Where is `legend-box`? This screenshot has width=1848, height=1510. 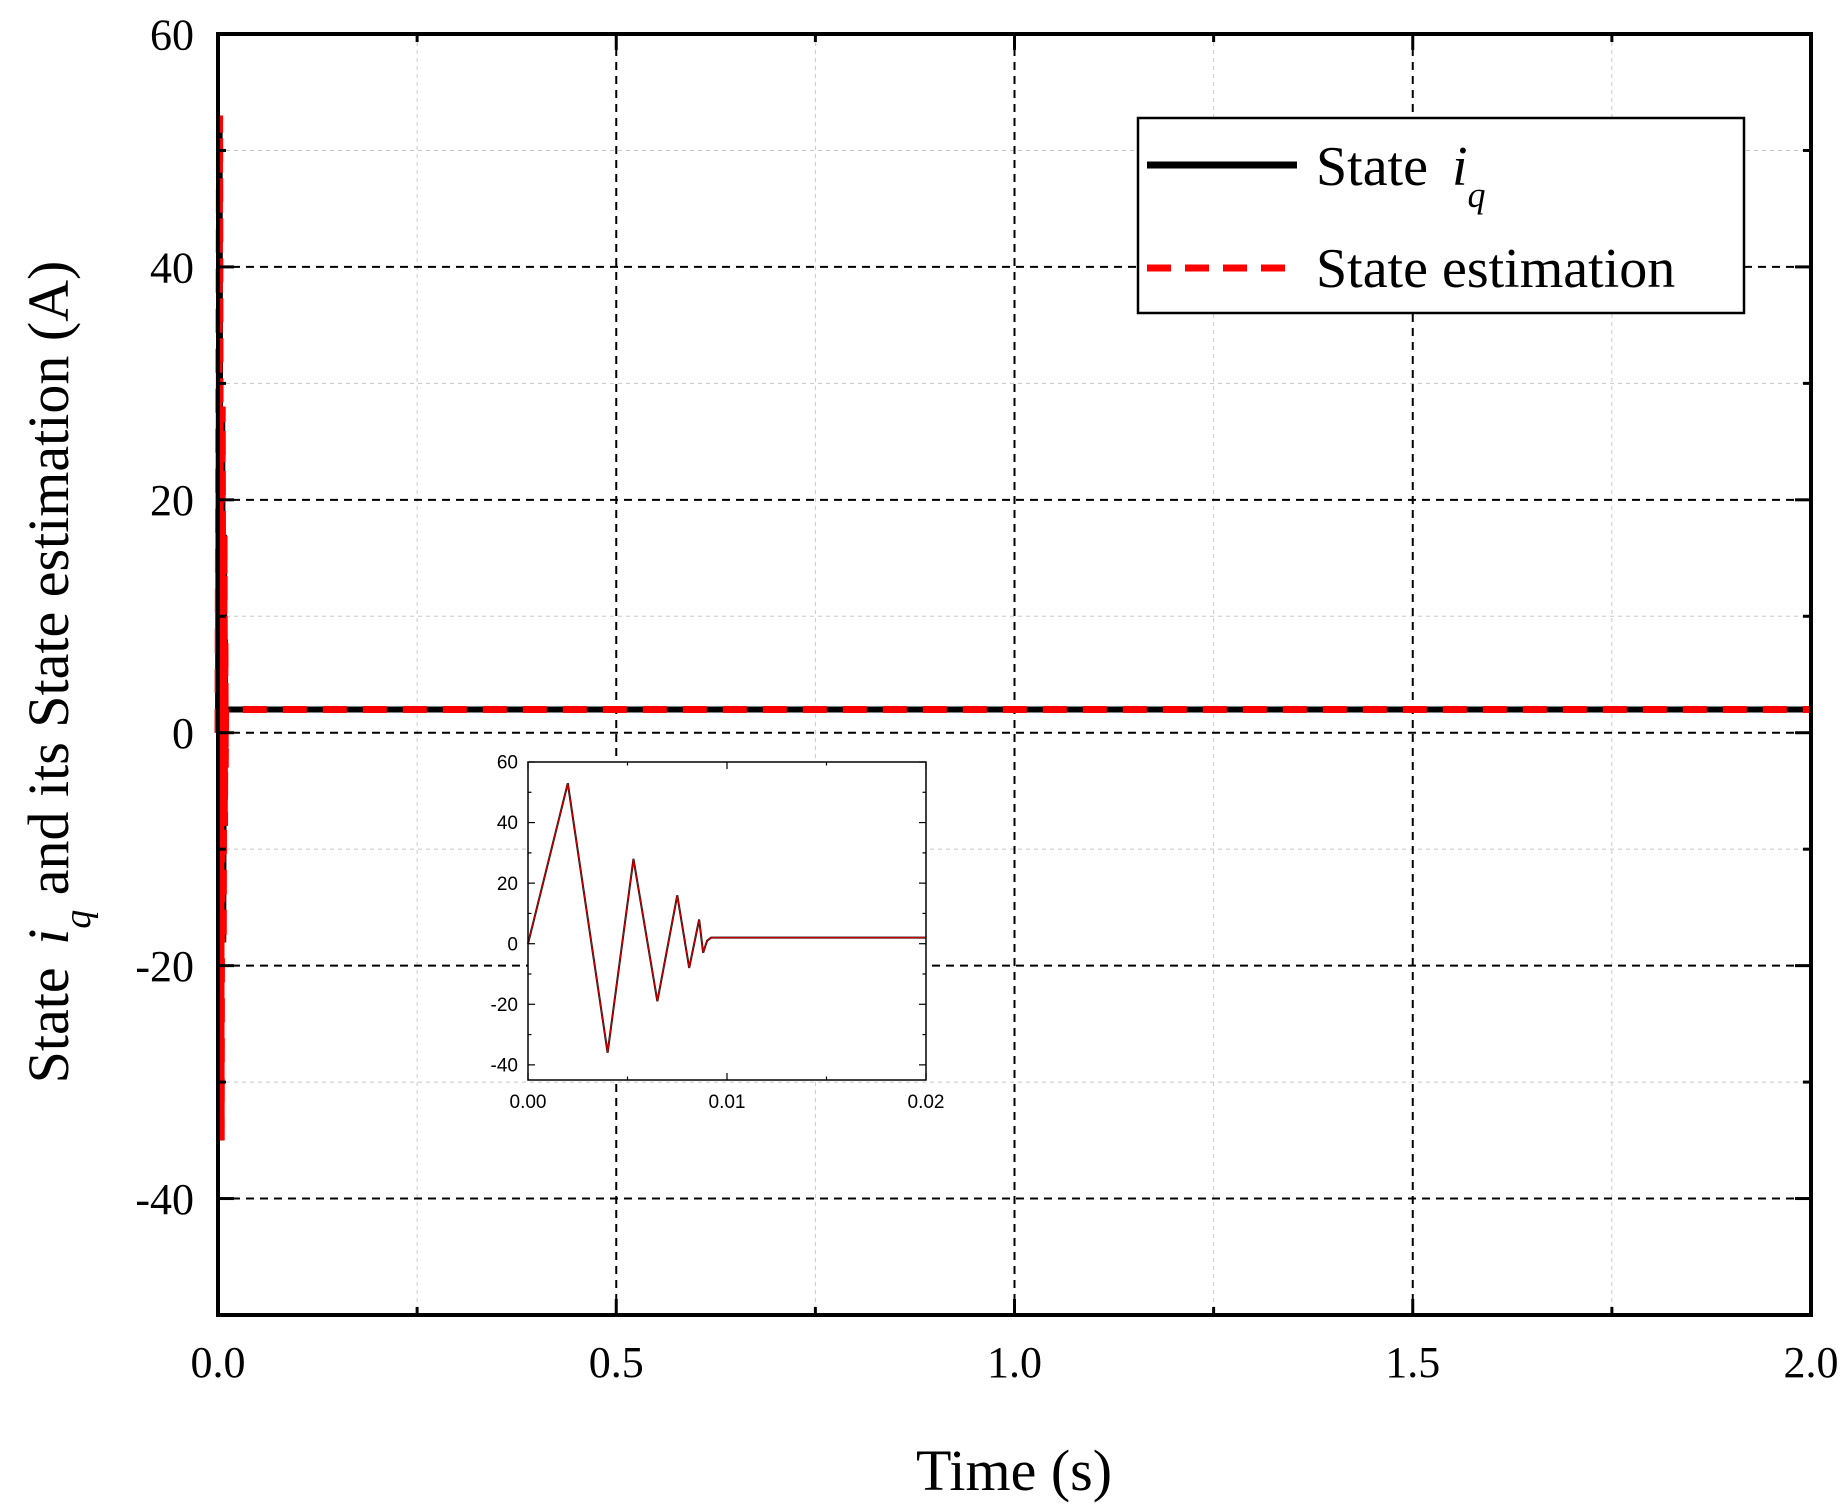 legend-box is located at coordinates (1441, 215).